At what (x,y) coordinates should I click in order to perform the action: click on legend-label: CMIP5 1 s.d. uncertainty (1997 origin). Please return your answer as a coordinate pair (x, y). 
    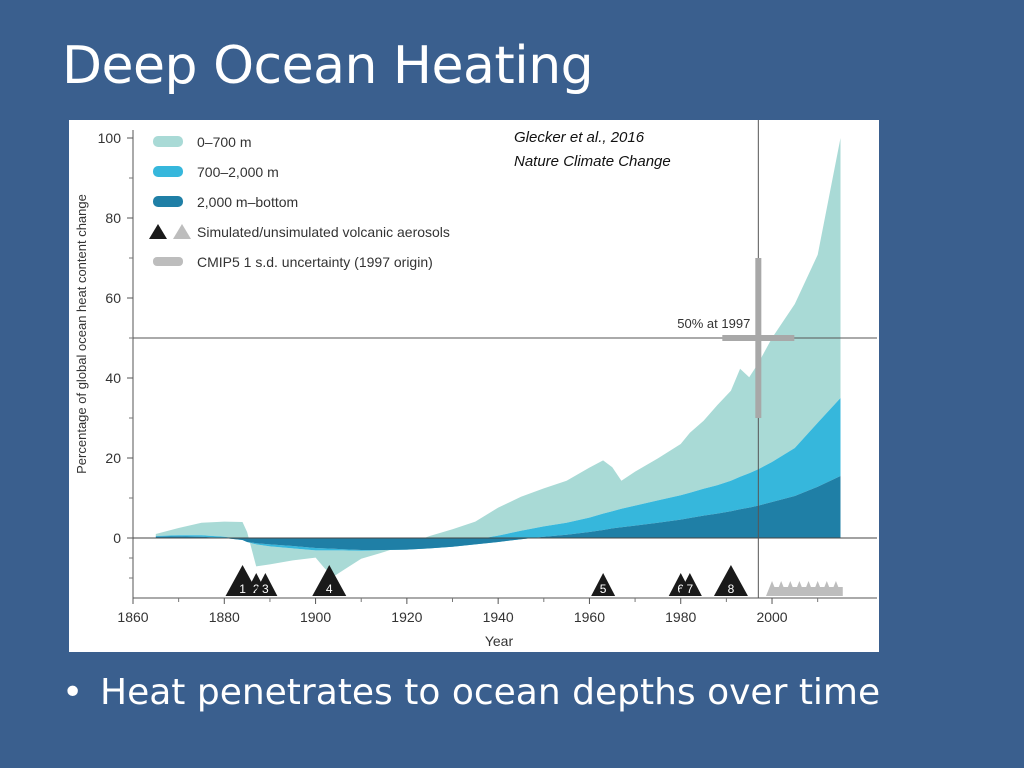
    Looking at the image, I should click on (315, 262).